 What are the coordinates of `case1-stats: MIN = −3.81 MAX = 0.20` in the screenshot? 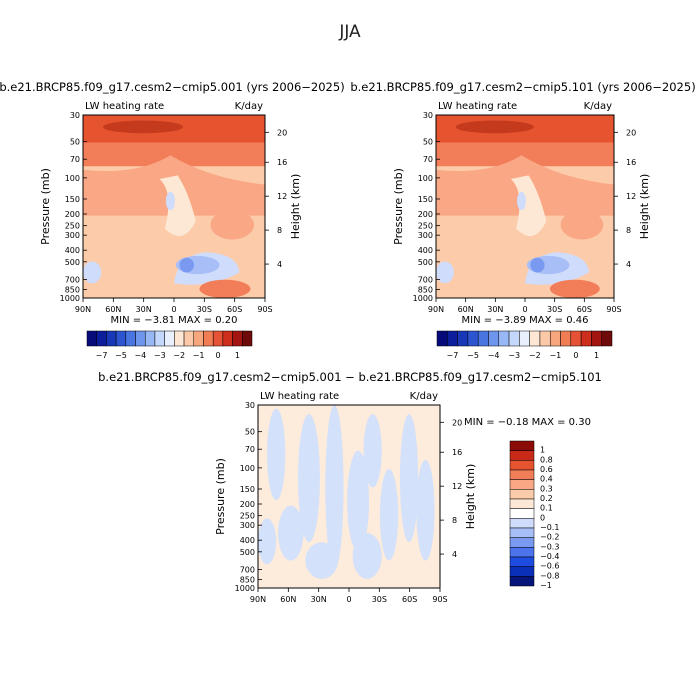 It's located at (174, 320).